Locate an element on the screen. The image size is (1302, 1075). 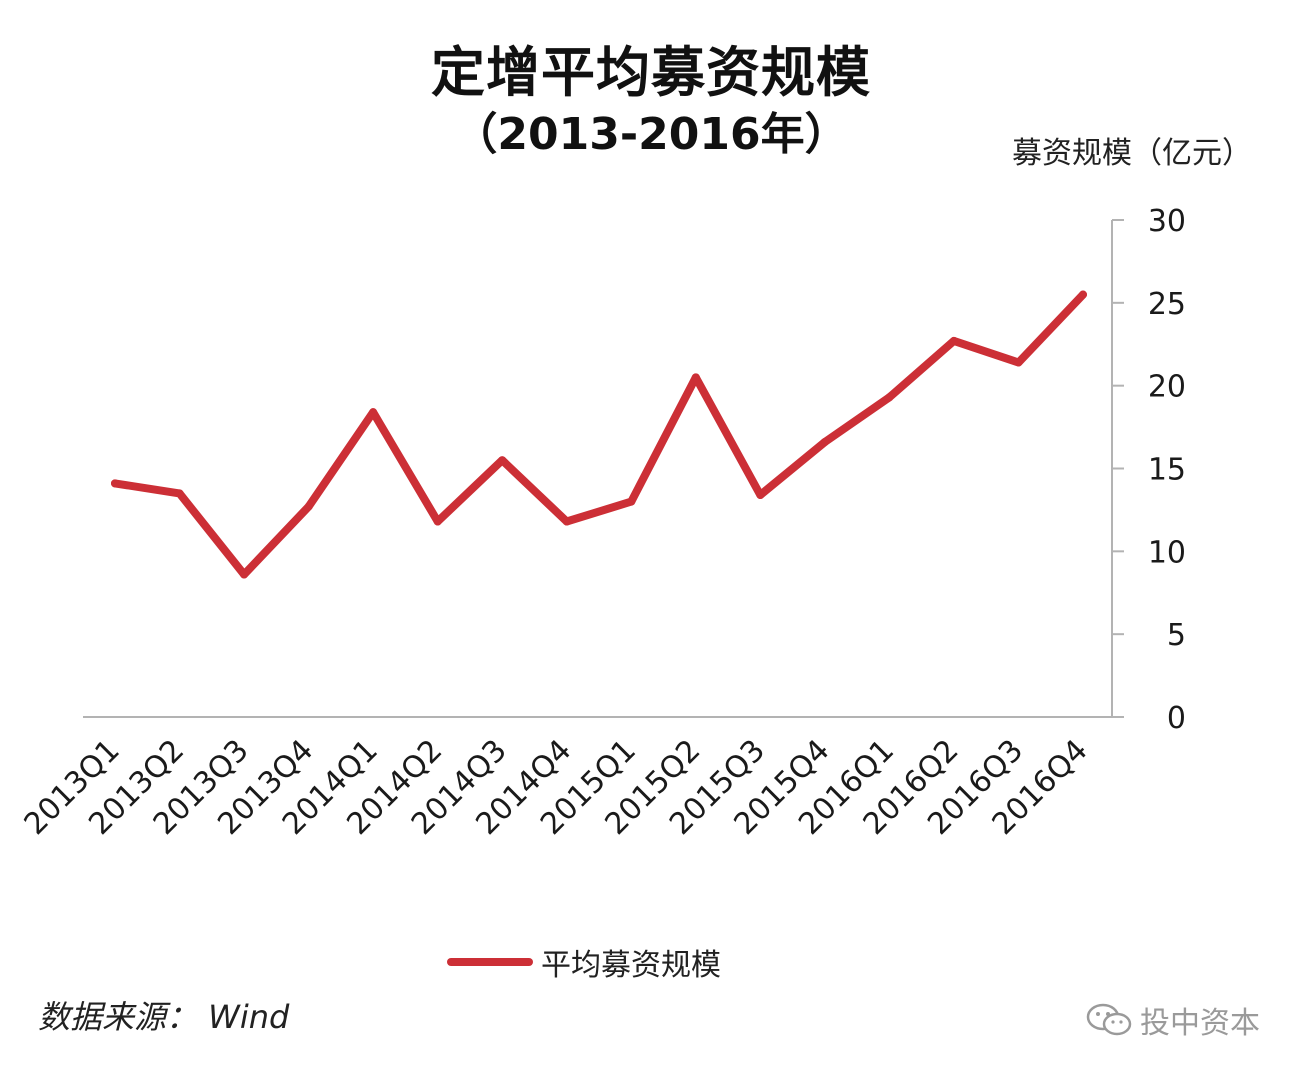
y-tick-labels: 0 5 10 15 20 25 30 is located at coordinates (1167, 470).